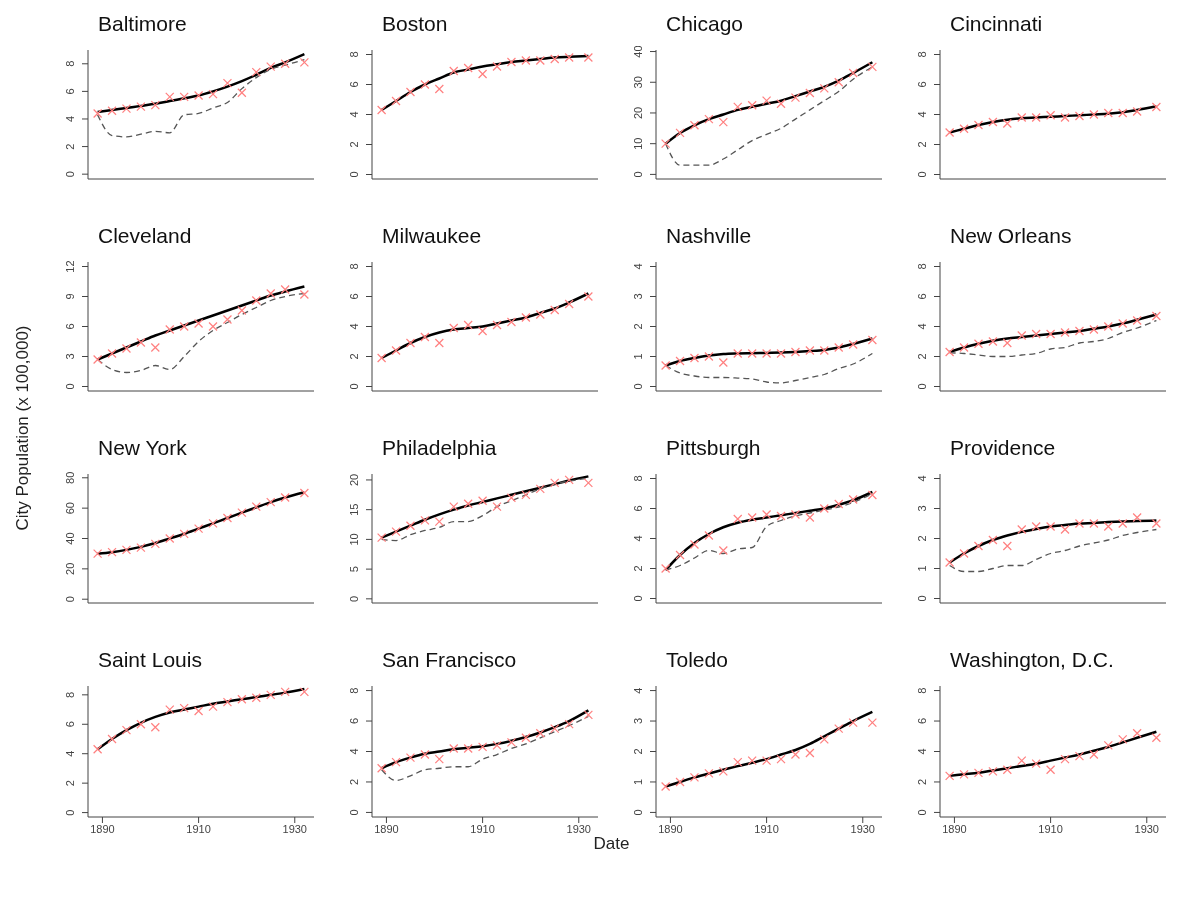 Image resolution: width=1183 pixels, height=901 pixels. What do you see at coordinates (449, 660) in the screenshot?
I see `chart-title: San Francisco` at bounding box center [449, 660].